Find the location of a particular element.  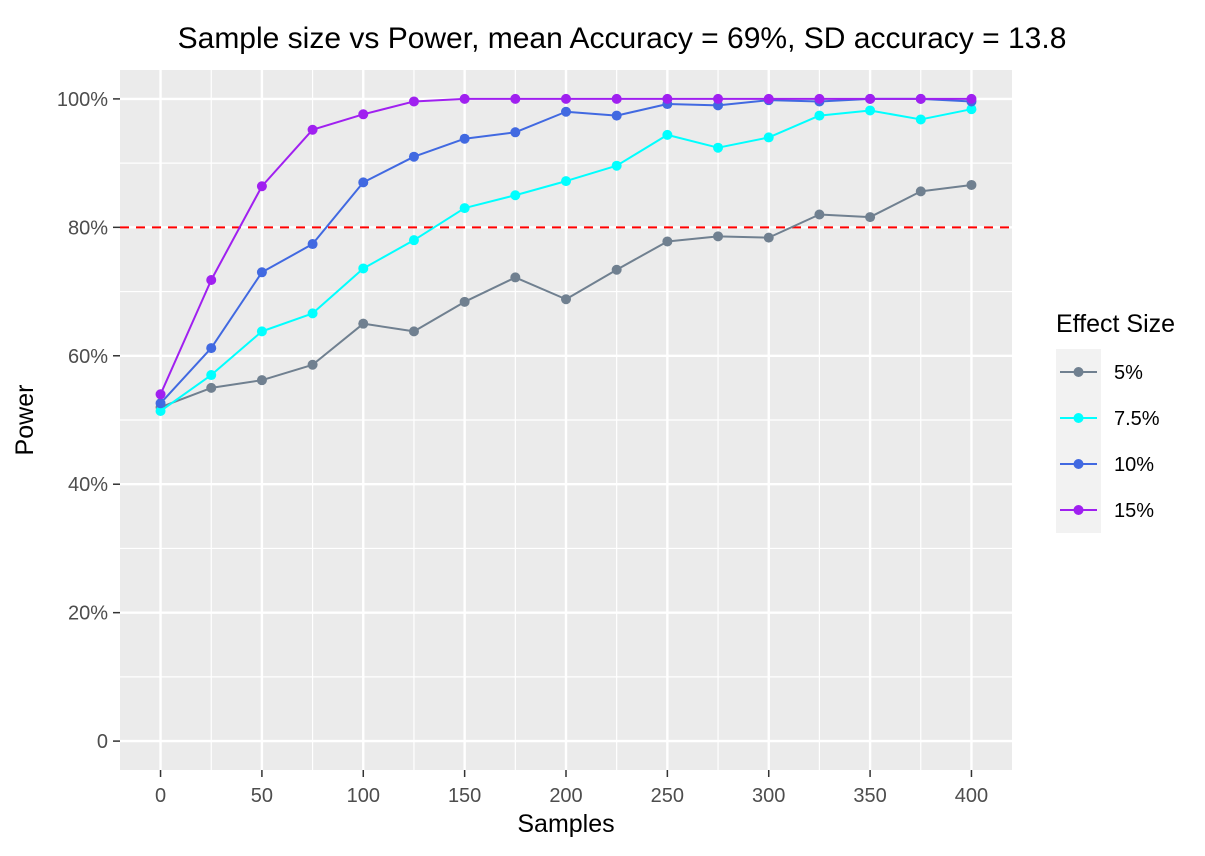

y-tick-label: 40% is located at coordinates (88, 485).